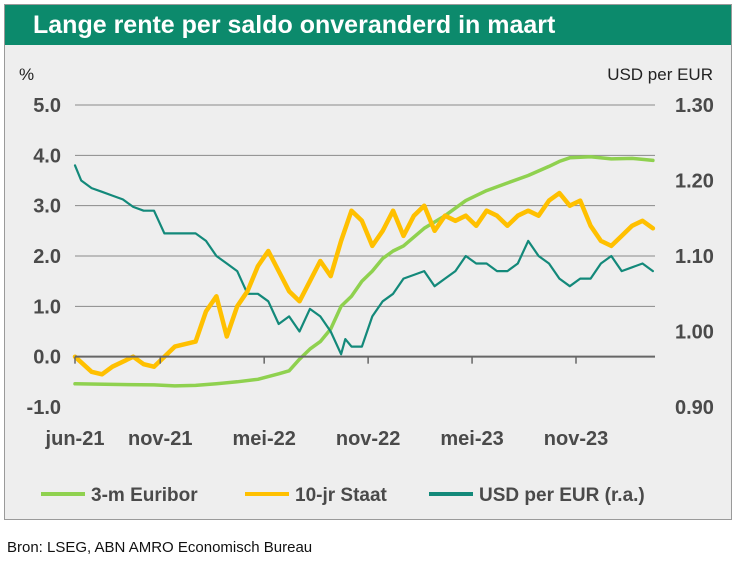 This screenshot has height=561, width=740. I want to click on right-tick-label: 1.00, so click(694, 333).